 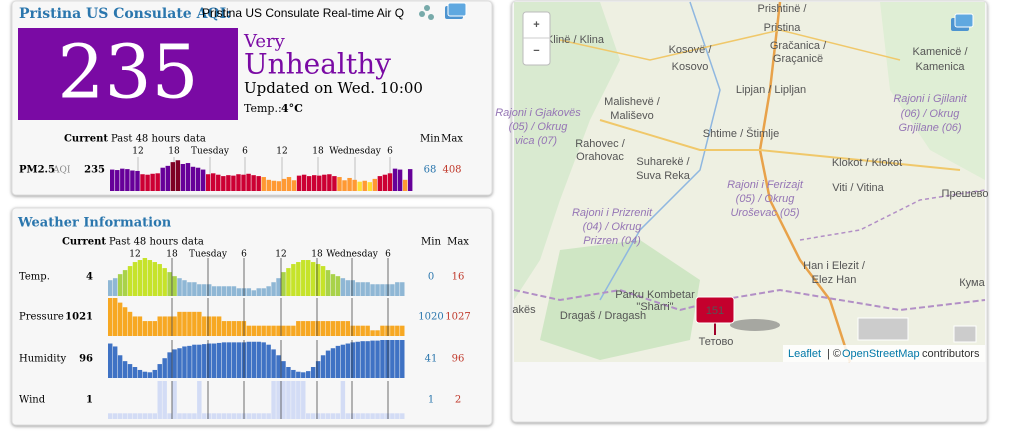 What do you see at coordinates (632, 102) in the screenshot?
I see `place-label: Malishevë /` at bounding box center [632, 102].